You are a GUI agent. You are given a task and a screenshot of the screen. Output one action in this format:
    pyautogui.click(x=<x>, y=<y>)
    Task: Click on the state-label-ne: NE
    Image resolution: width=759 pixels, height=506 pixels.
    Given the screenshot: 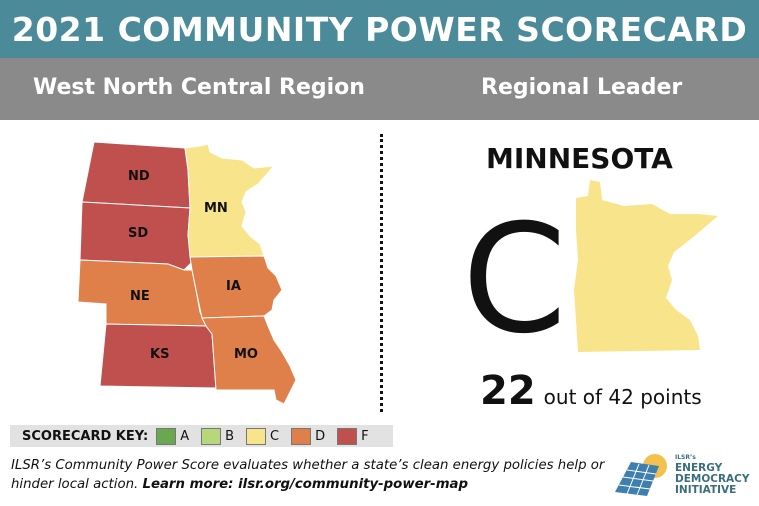 What is the action you would take?
    pyautogui.click(x=140, y=296)
    